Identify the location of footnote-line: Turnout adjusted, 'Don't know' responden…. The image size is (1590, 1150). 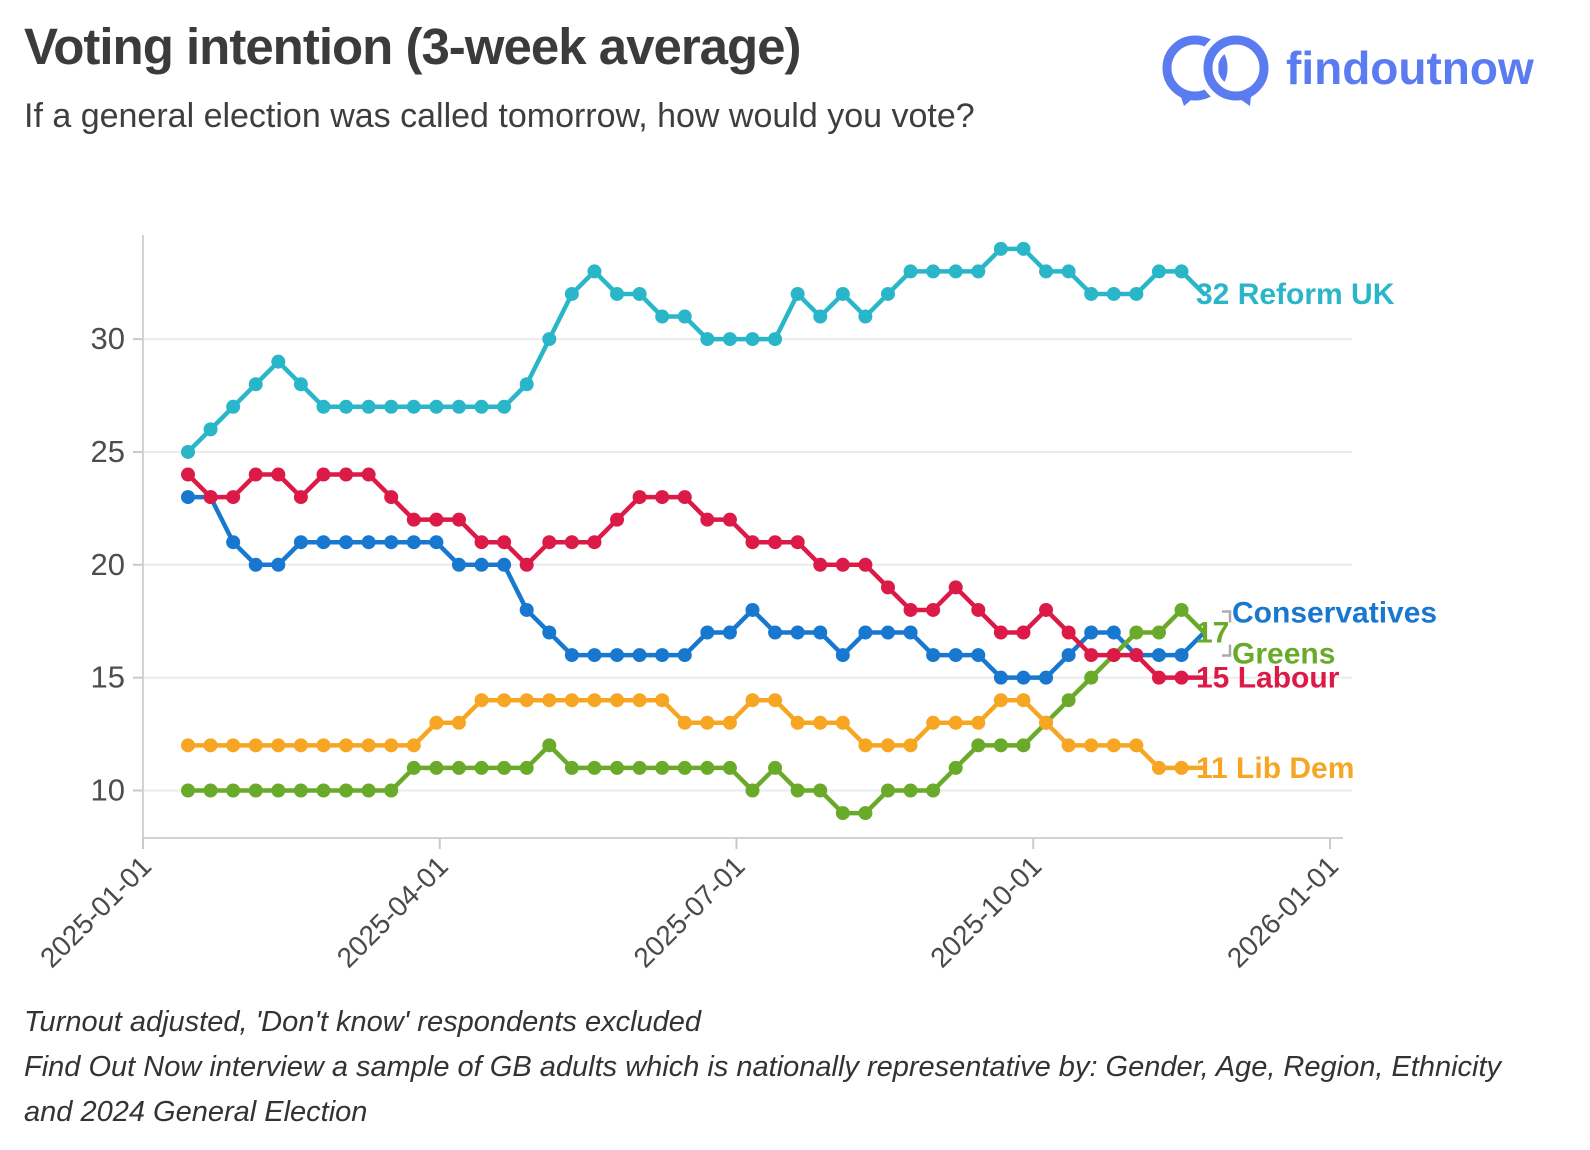
(363, 1022).